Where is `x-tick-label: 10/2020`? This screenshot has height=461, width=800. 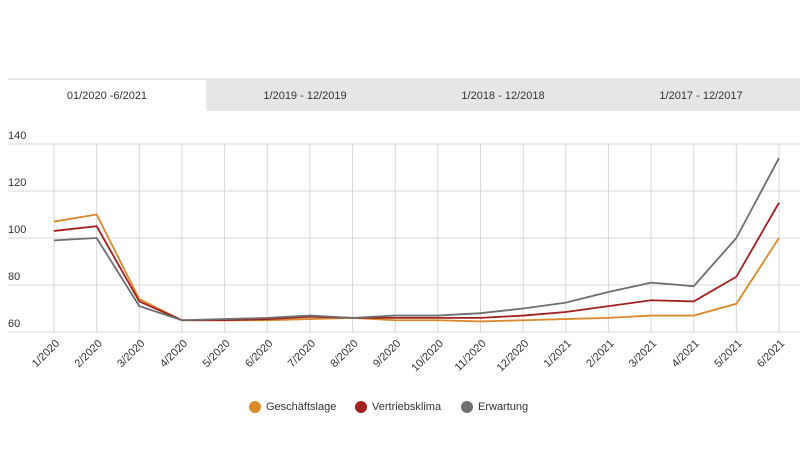
x-tick-label: 10/2020 is located at coordinates (427, 356).